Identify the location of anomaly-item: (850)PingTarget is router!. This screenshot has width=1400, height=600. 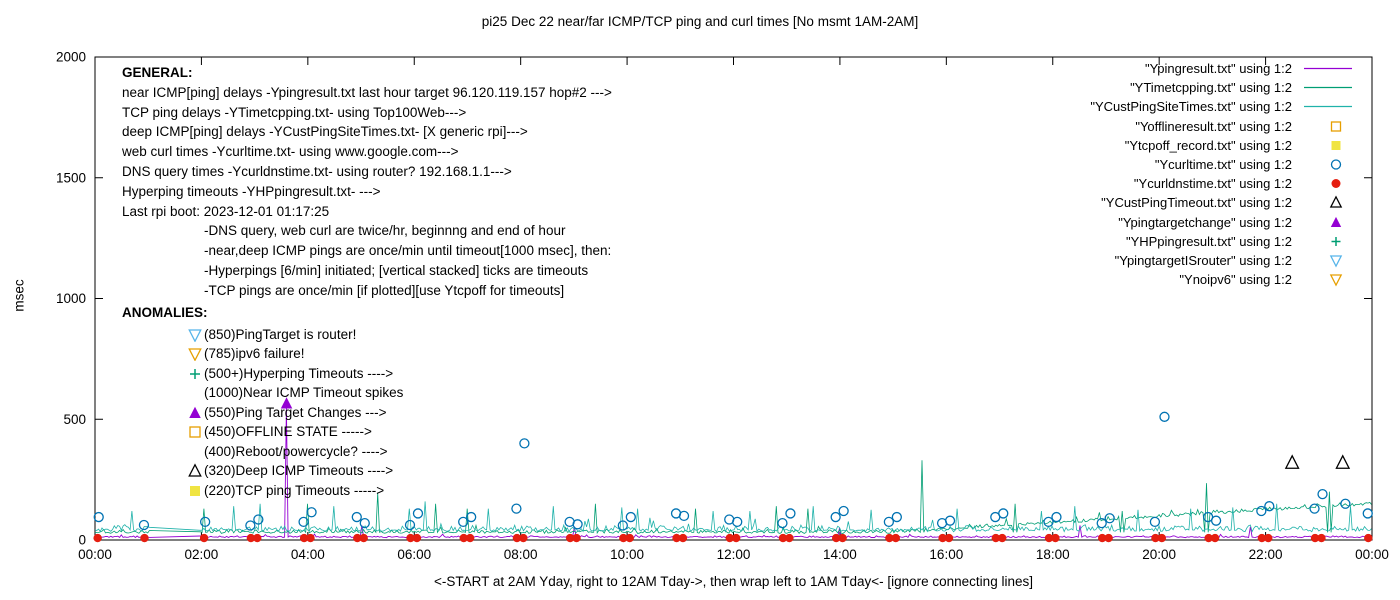
(295, 335).